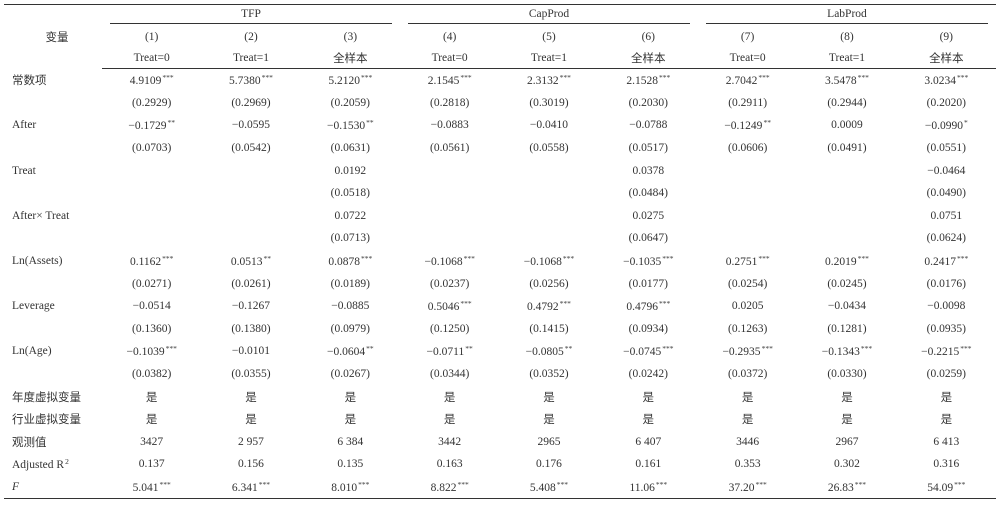  Describe the element at coordinates (946, 80) in the screenshot. I see `cell: 3.0234***` at that location.